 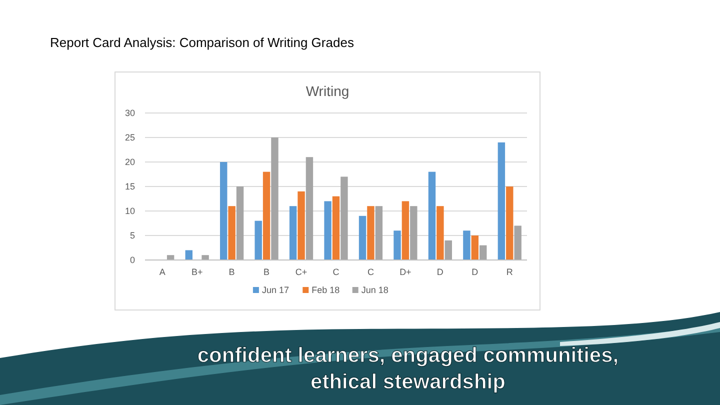 What do you see at coordinates (374, 290) in the screenshot?
I see `legend-label: Jun 18` at bounding box center [374, 290].